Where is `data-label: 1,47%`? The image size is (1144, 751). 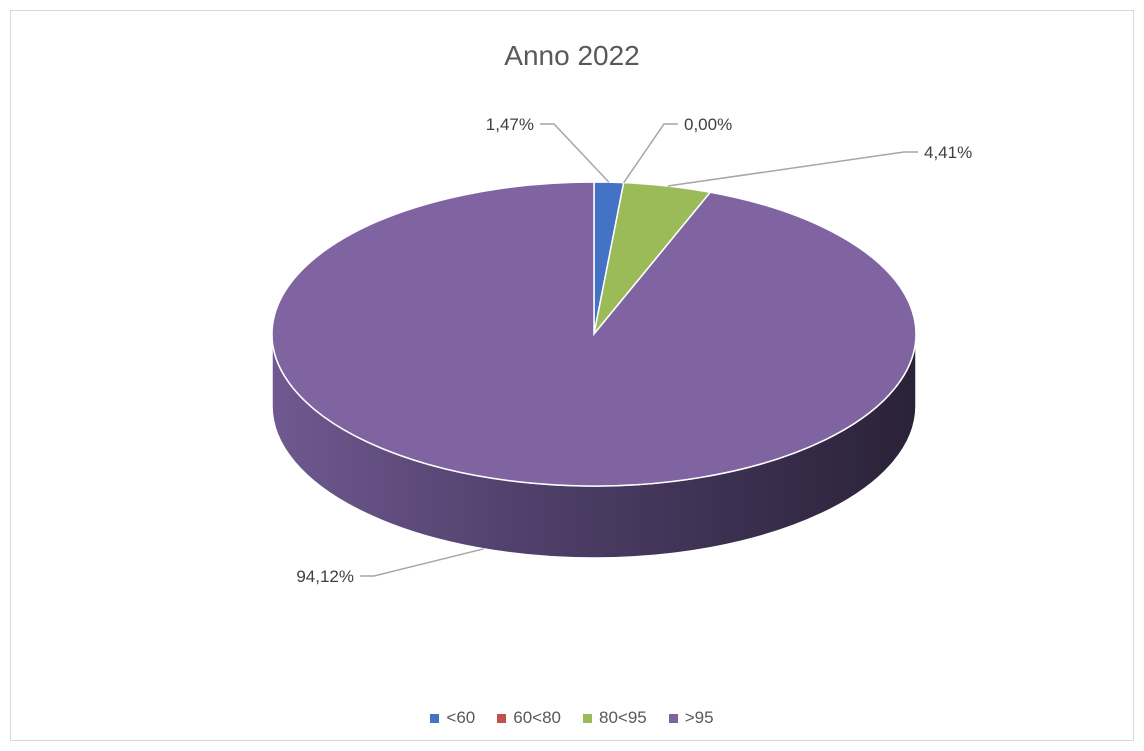 data-label: 1,47% is located at coordinates (510, 124).